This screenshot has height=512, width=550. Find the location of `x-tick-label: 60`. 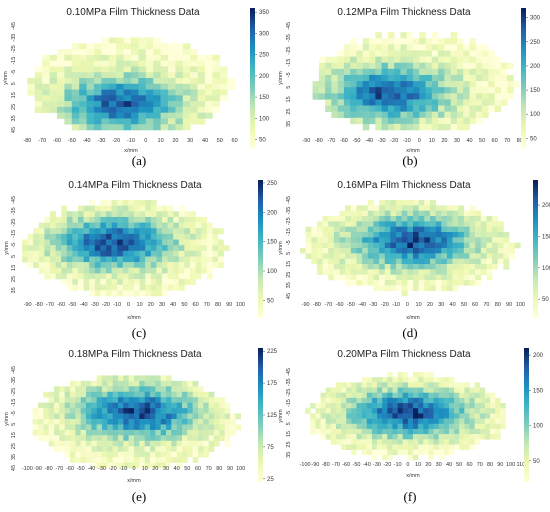

x-tick-label: 60 is located at coordinates (475, 305).